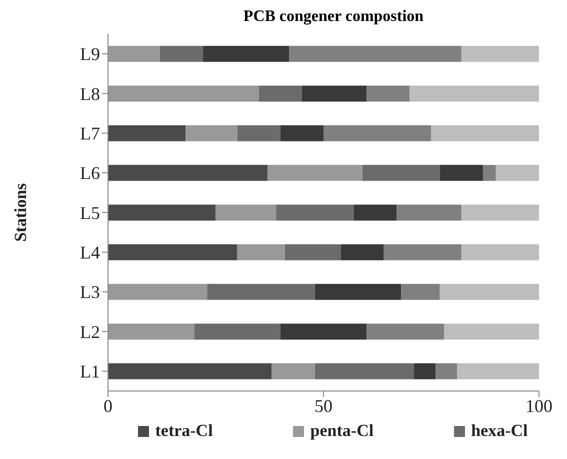 Image resolution: width=567 pixels, height=459 pixels. Describe the element at coordinates (90, 134) in the screenshot. I see `y-tick-label: L7` at that location.